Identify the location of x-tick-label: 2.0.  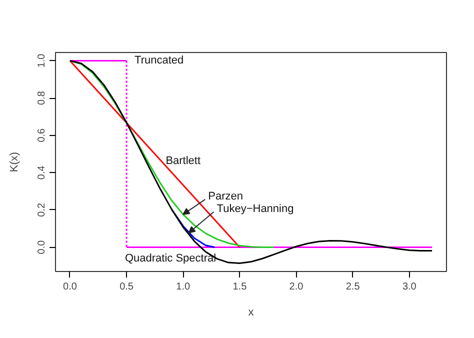
(296, 287).